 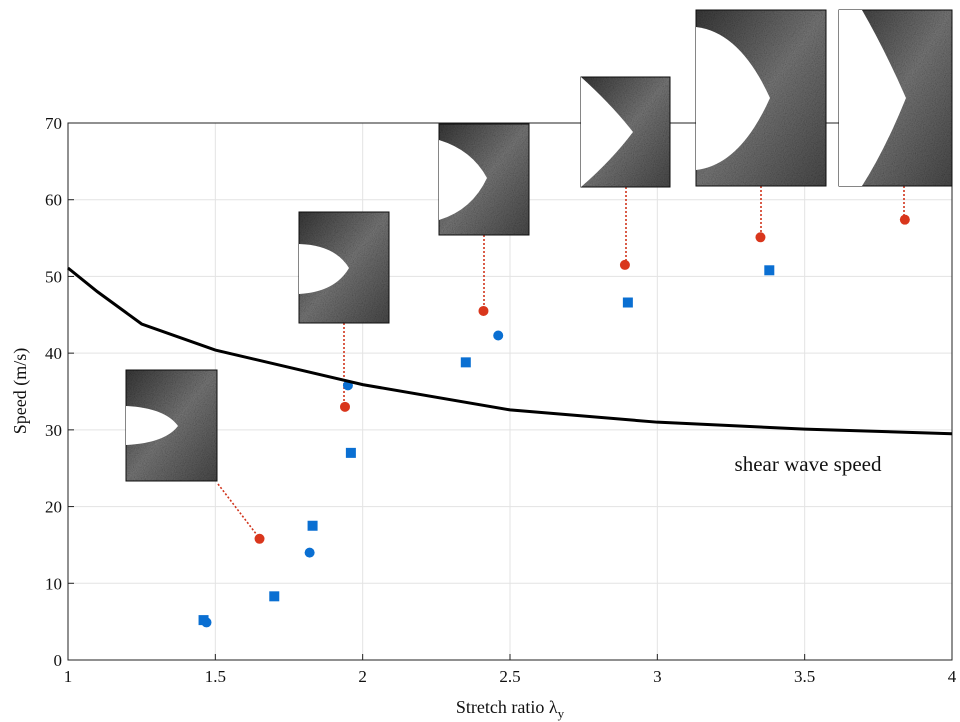 What do you see at coordinates (804, 676) in the screenshot?
I see `x-tick-label: 3.5` at bounding box center [804, 676].